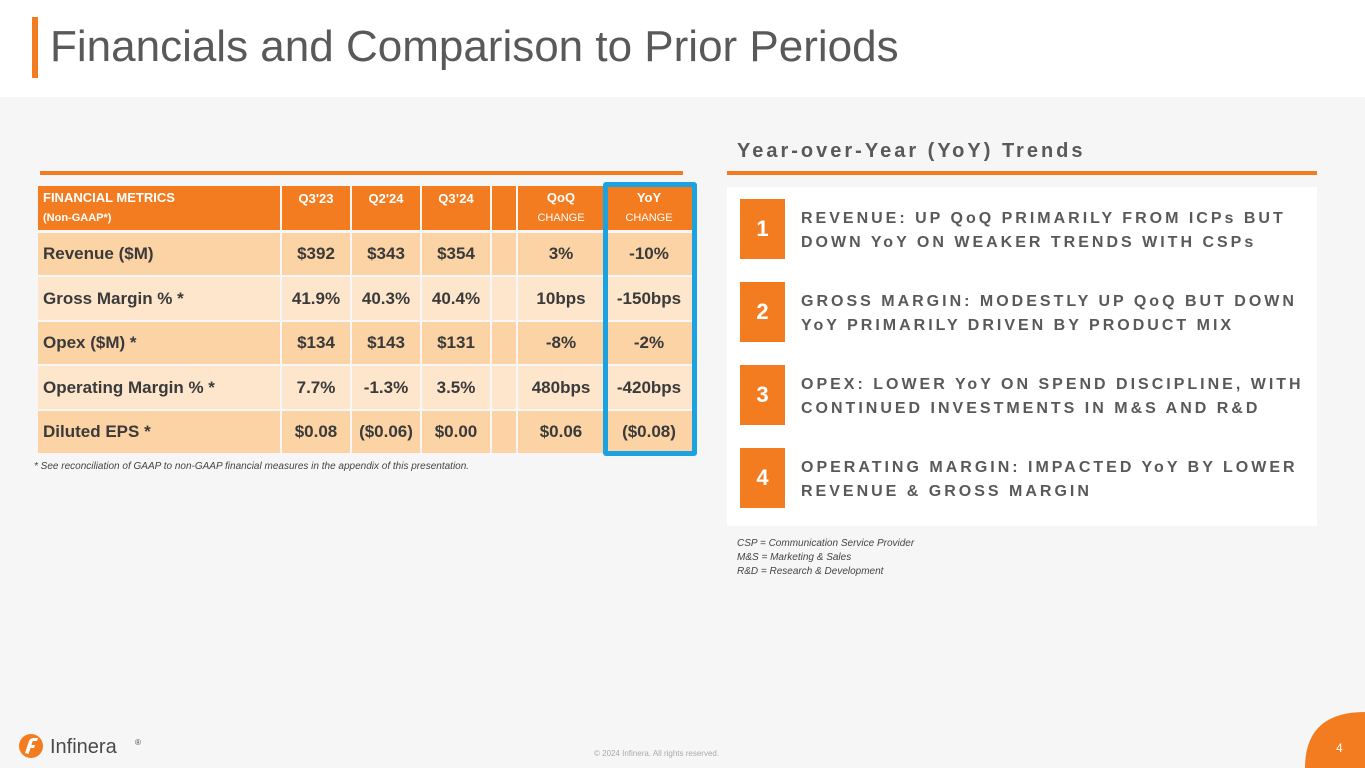 The image size is (1365, 768). What do you see at coordinates (316, 298) in the screenshot?
I see `cell-q3-23: 41.9%` at bounding box center [316, 298].